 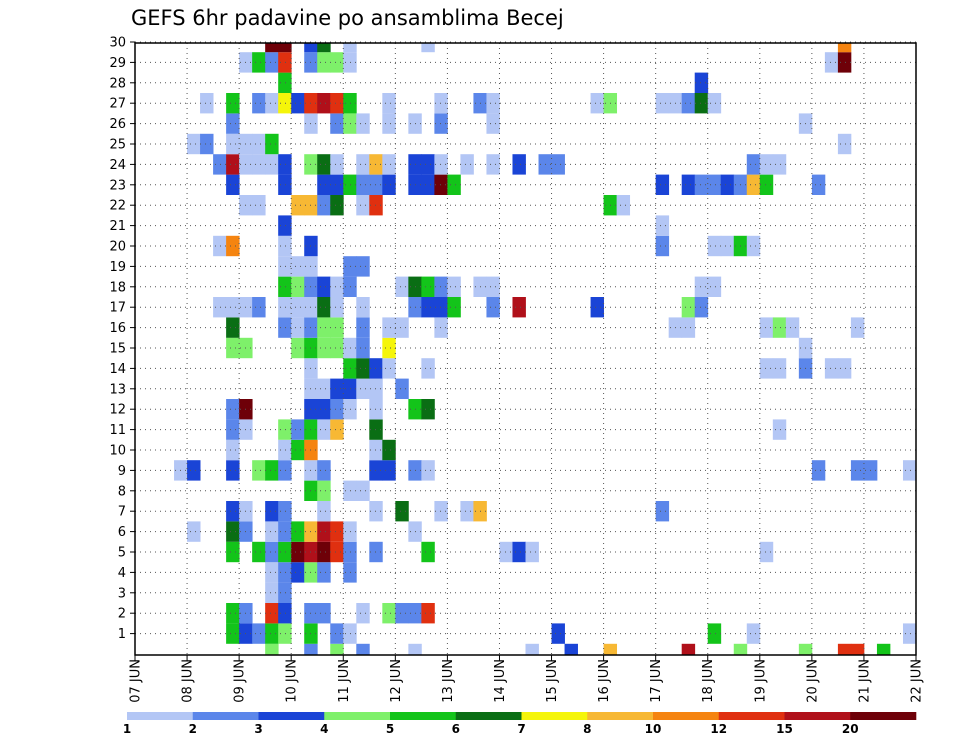 I want to click on x-tick-label: 09 JUN, so click(x=240, y=681).